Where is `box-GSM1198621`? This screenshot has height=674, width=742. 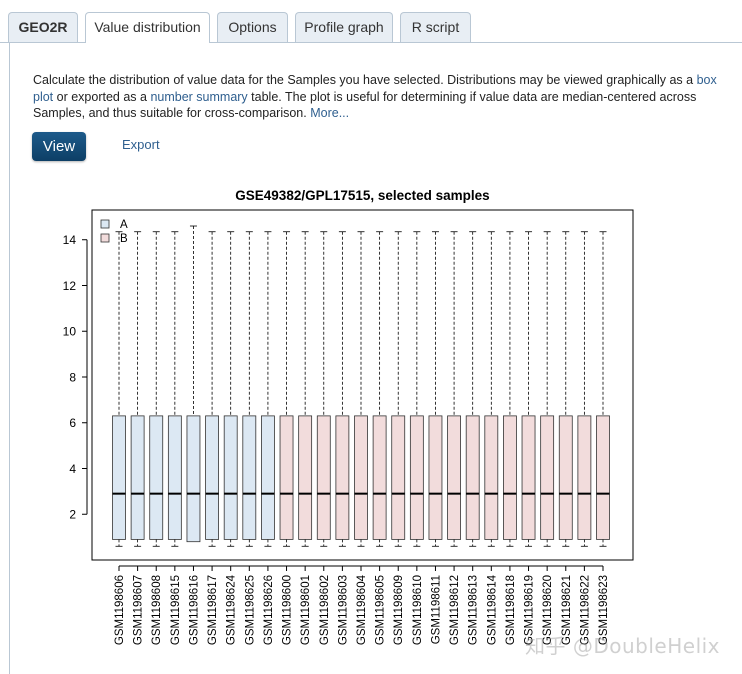 box-GSM1198621 is located at coordinates (565, 477).